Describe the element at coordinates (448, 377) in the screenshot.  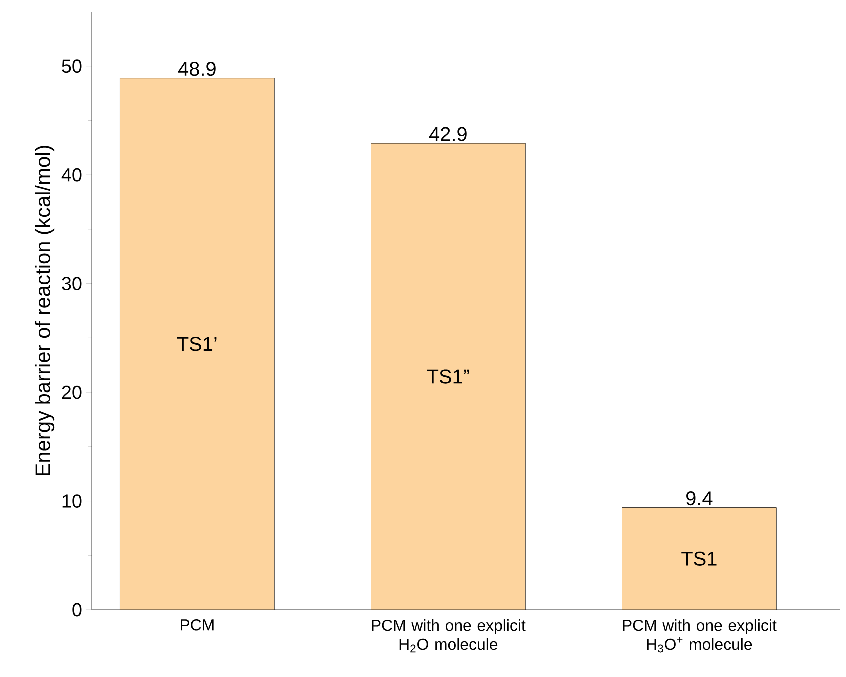
I see `annotation: TS1”` at that location.